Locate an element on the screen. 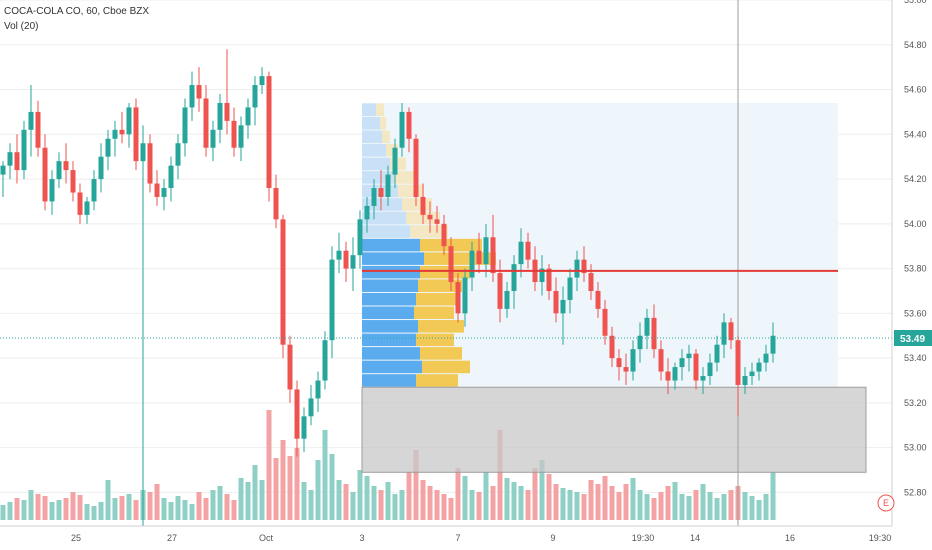 The image size is (932, 550). price-tick-label: 53.00 is located at coordinates (915, 448).